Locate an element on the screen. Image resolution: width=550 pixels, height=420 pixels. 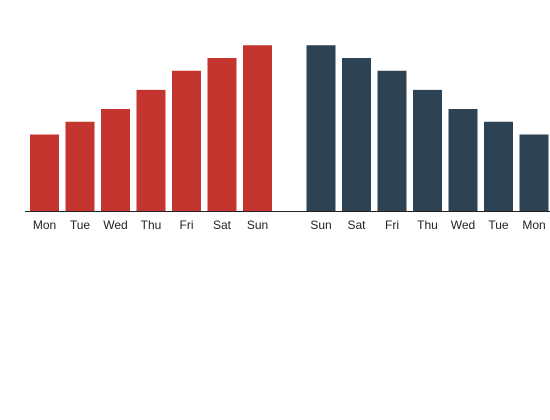
bar-left-thu is located at coordinates (151, 150).